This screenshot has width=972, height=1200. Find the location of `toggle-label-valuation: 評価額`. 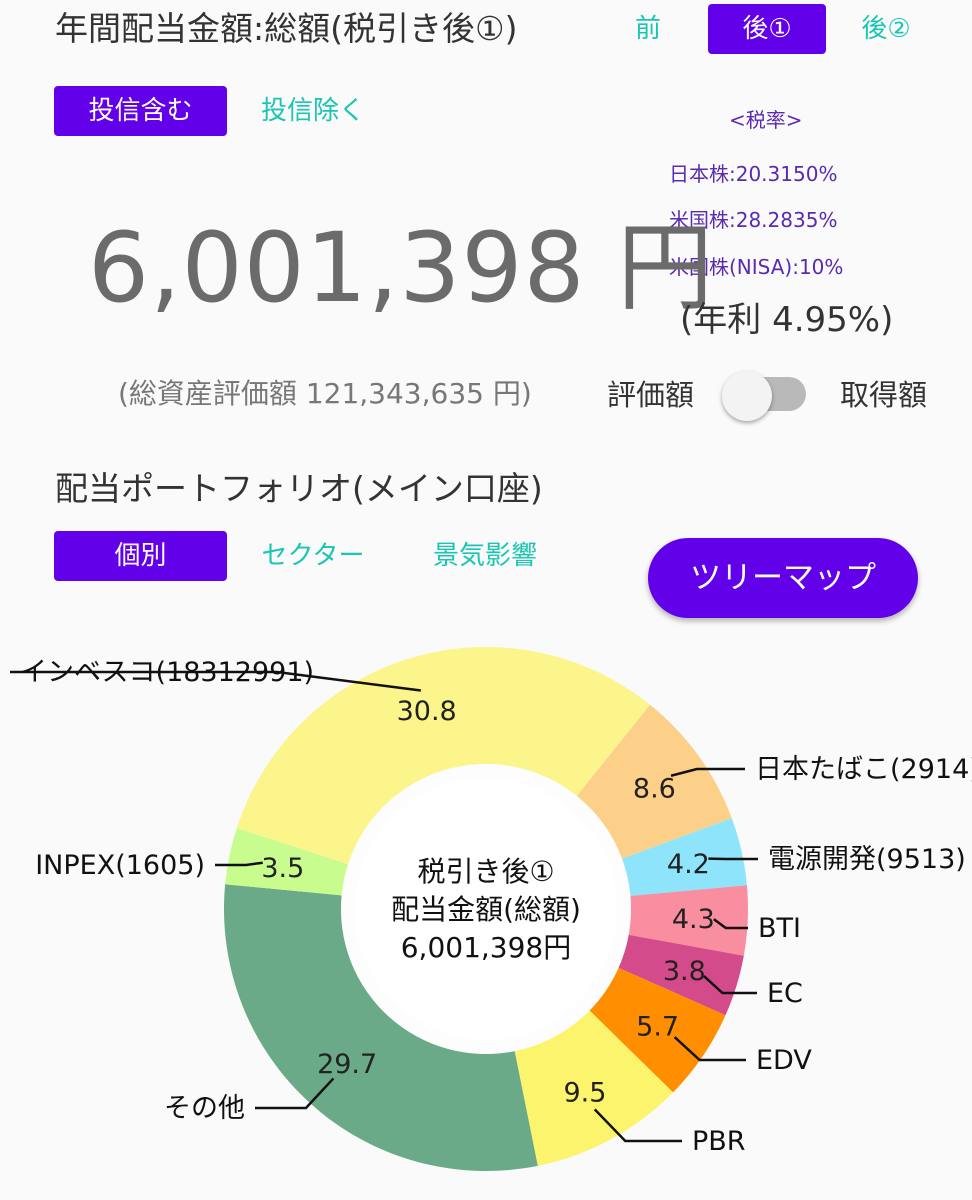

toggle-label-valuation: 評価額 is located at coordinates (651, 395).